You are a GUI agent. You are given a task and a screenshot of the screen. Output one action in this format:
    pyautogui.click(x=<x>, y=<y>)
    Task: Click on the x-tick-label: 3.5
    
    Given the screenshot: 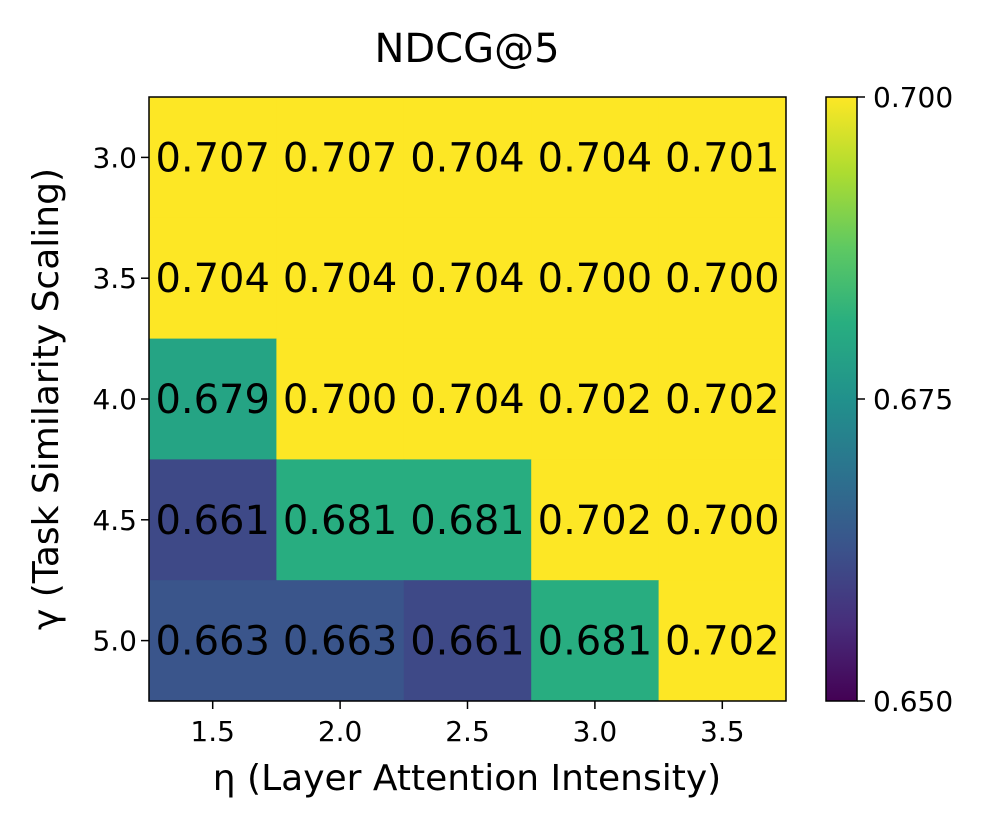 What is the action you would take?
    pyautogui.click(x=722, y=731)
    